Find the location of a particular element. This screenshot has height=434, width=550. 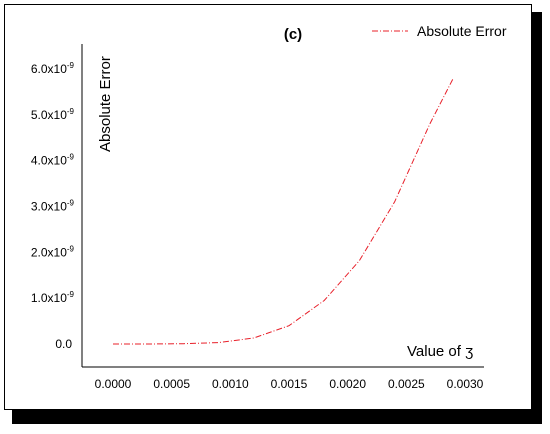

x-axis-title: Value of ʒ is located at coordinates (440, 351).